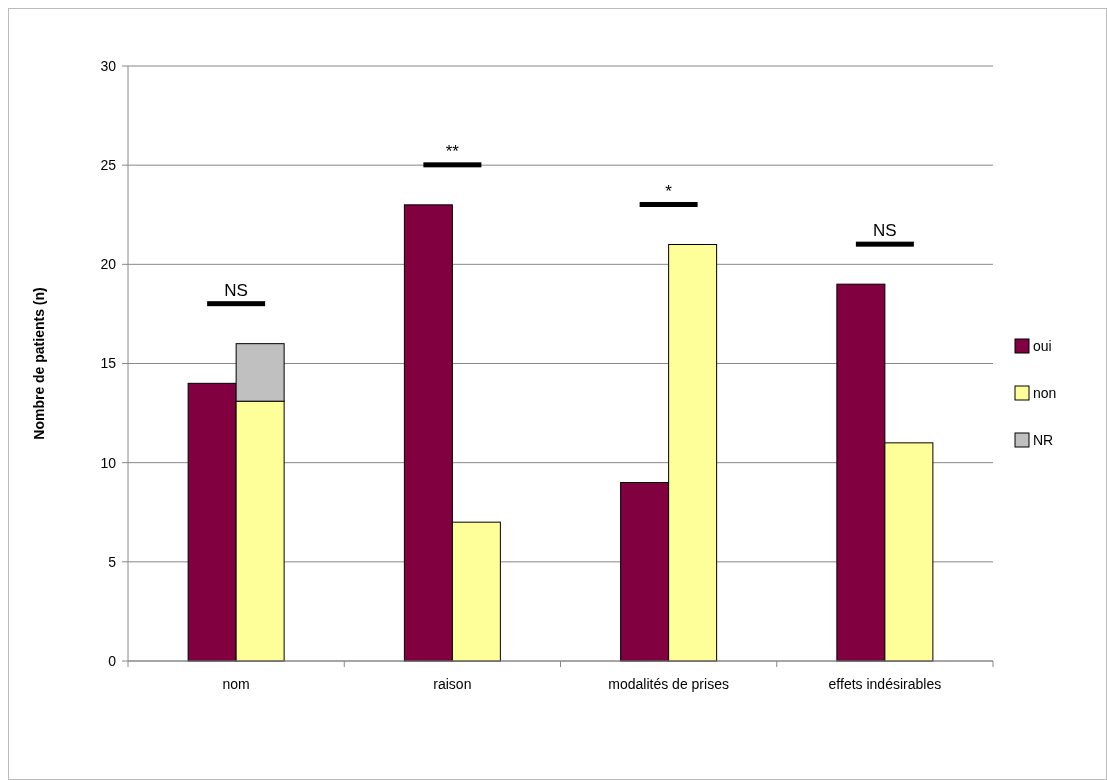 Image resolution: width=1107 pixels, height=780 pixels. I want to click on legend-label: NR, so click(1043, 439).